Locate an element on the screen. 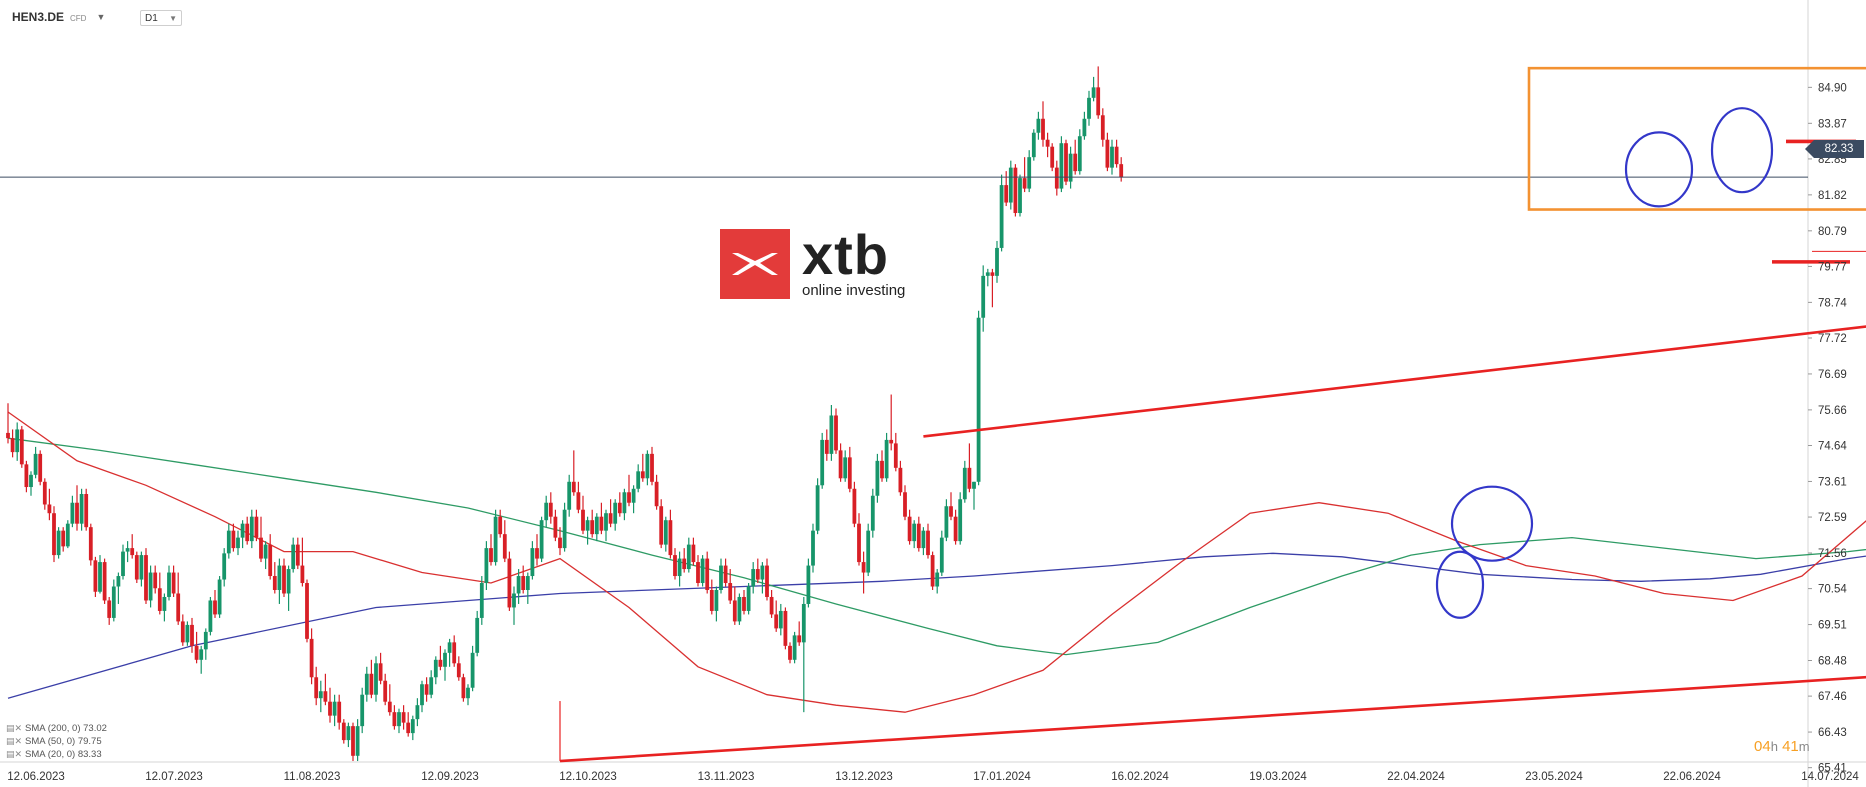  y-tick-label: 78.74 is located at coordinates (1832, 303).